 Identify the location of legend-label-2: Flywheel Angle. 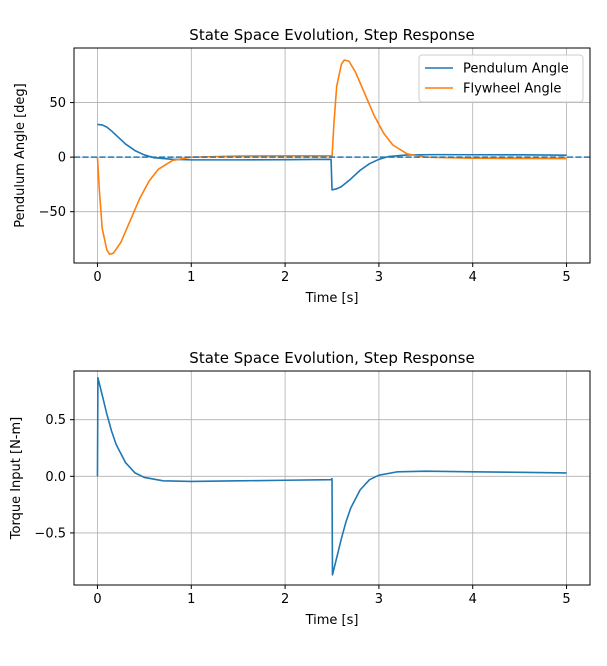
(512, 89).